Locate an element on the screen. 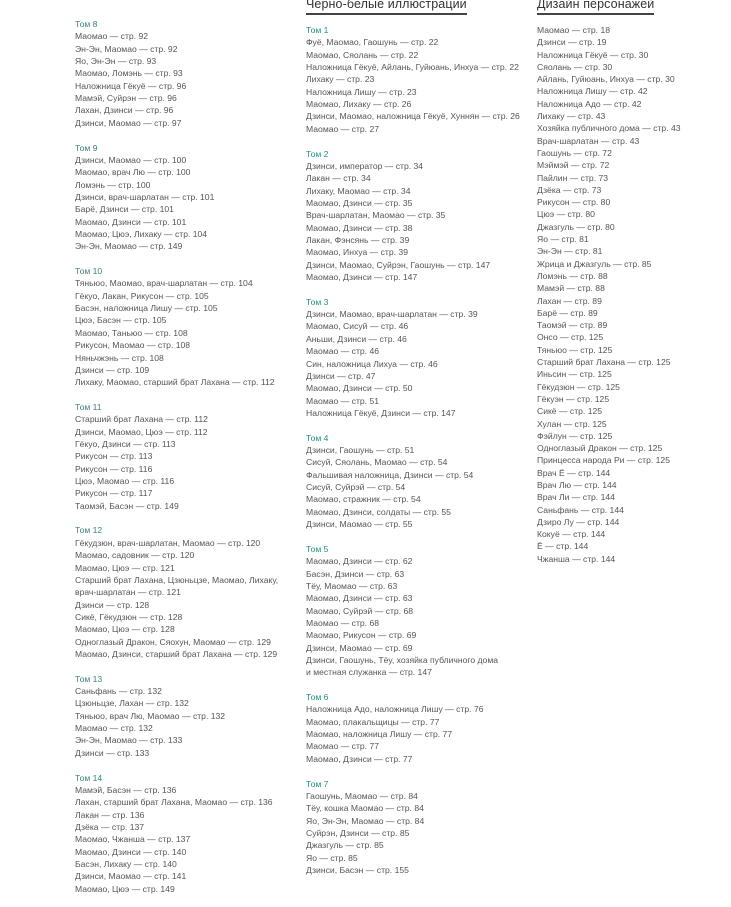  illustration-entry: Сисуй, Суйрэй — стр. 54 is located at coordinates (356, 487).